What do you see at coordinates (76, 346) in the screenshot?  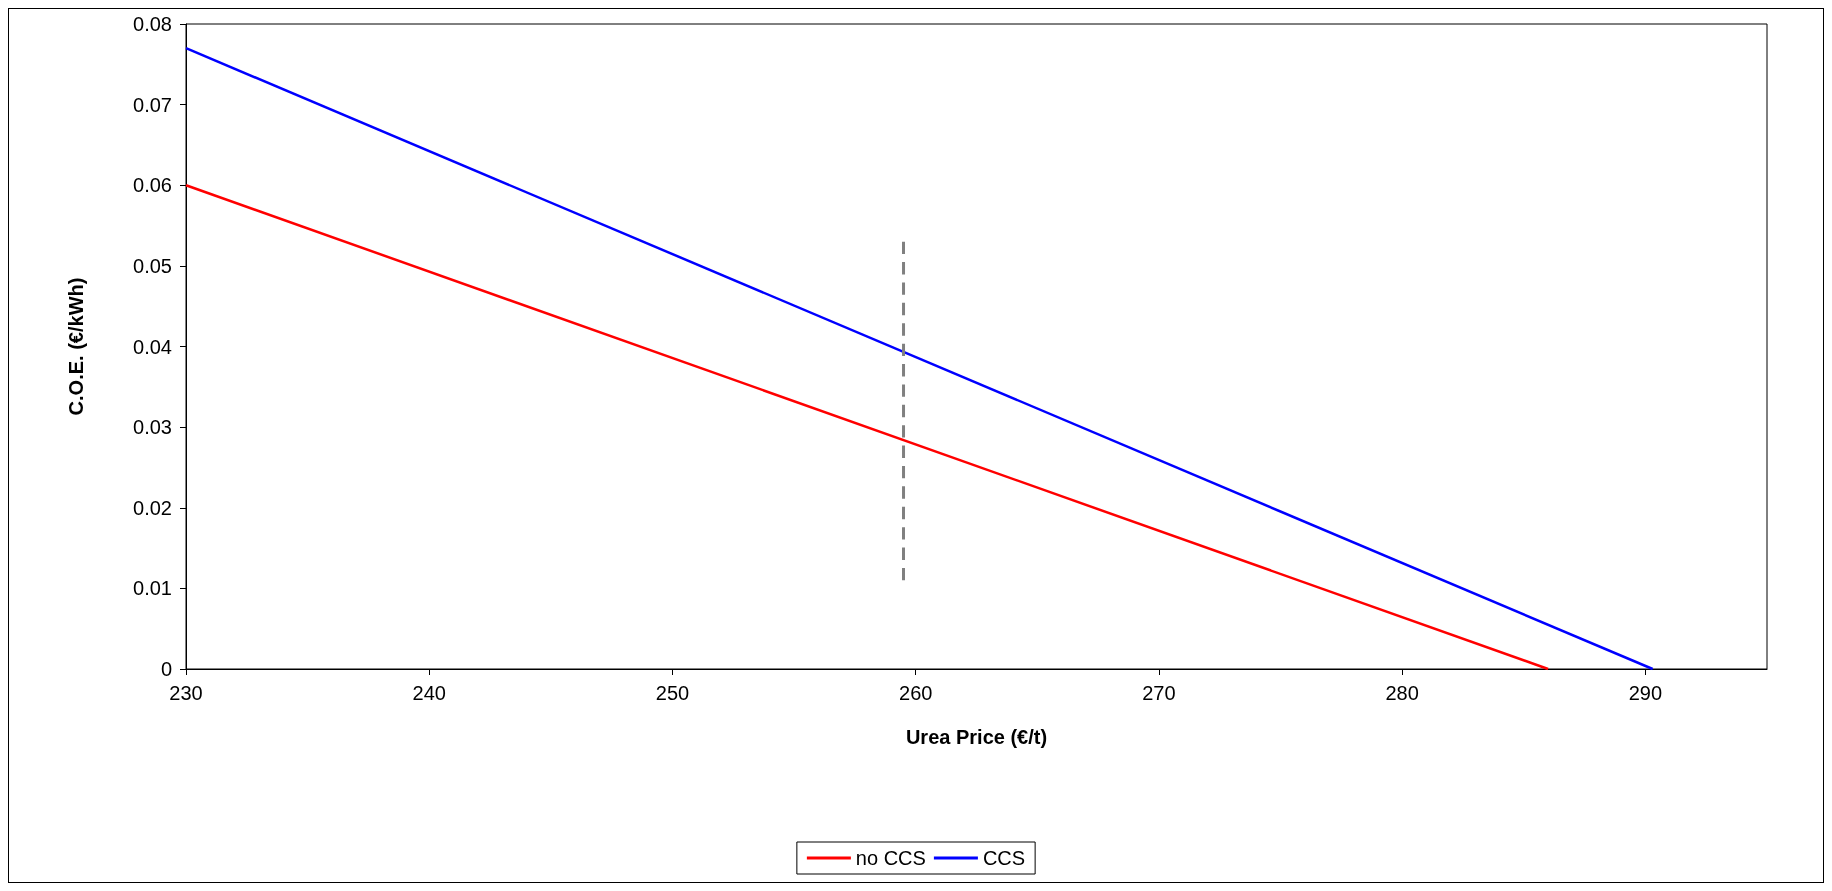 I see `y-axis-title: C.O.E. (€/kWh)` at bounding box center [76, 346].